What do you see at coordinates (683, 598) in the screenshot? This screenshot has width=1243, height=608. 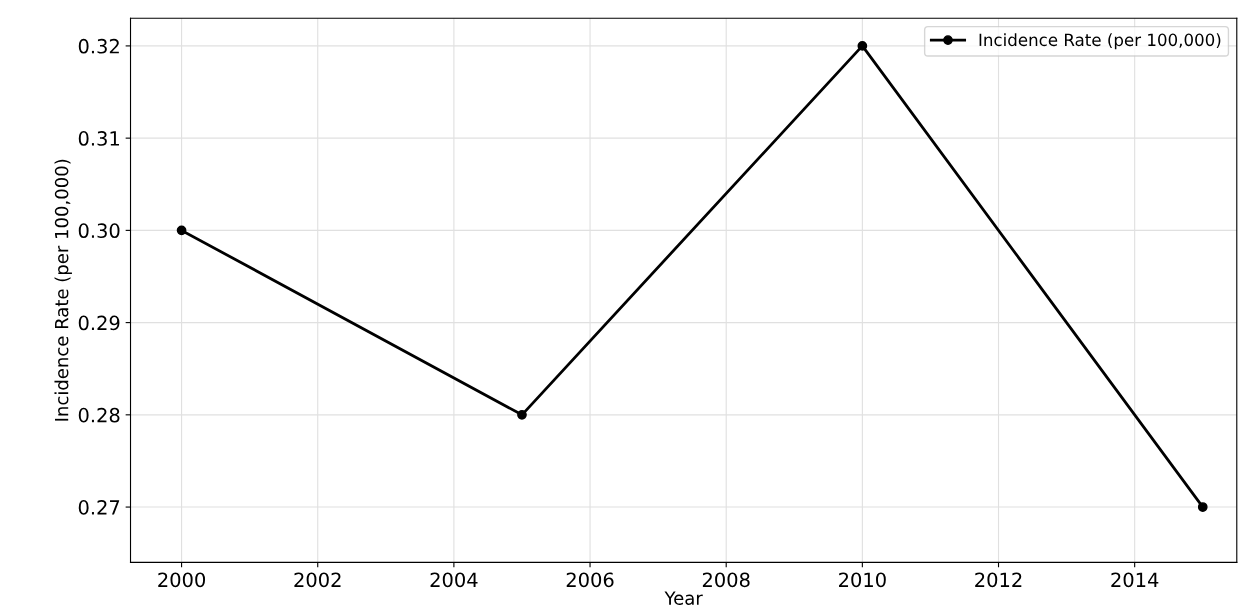 I see `x-axis-title: Year` at bounding box center [683, 598].